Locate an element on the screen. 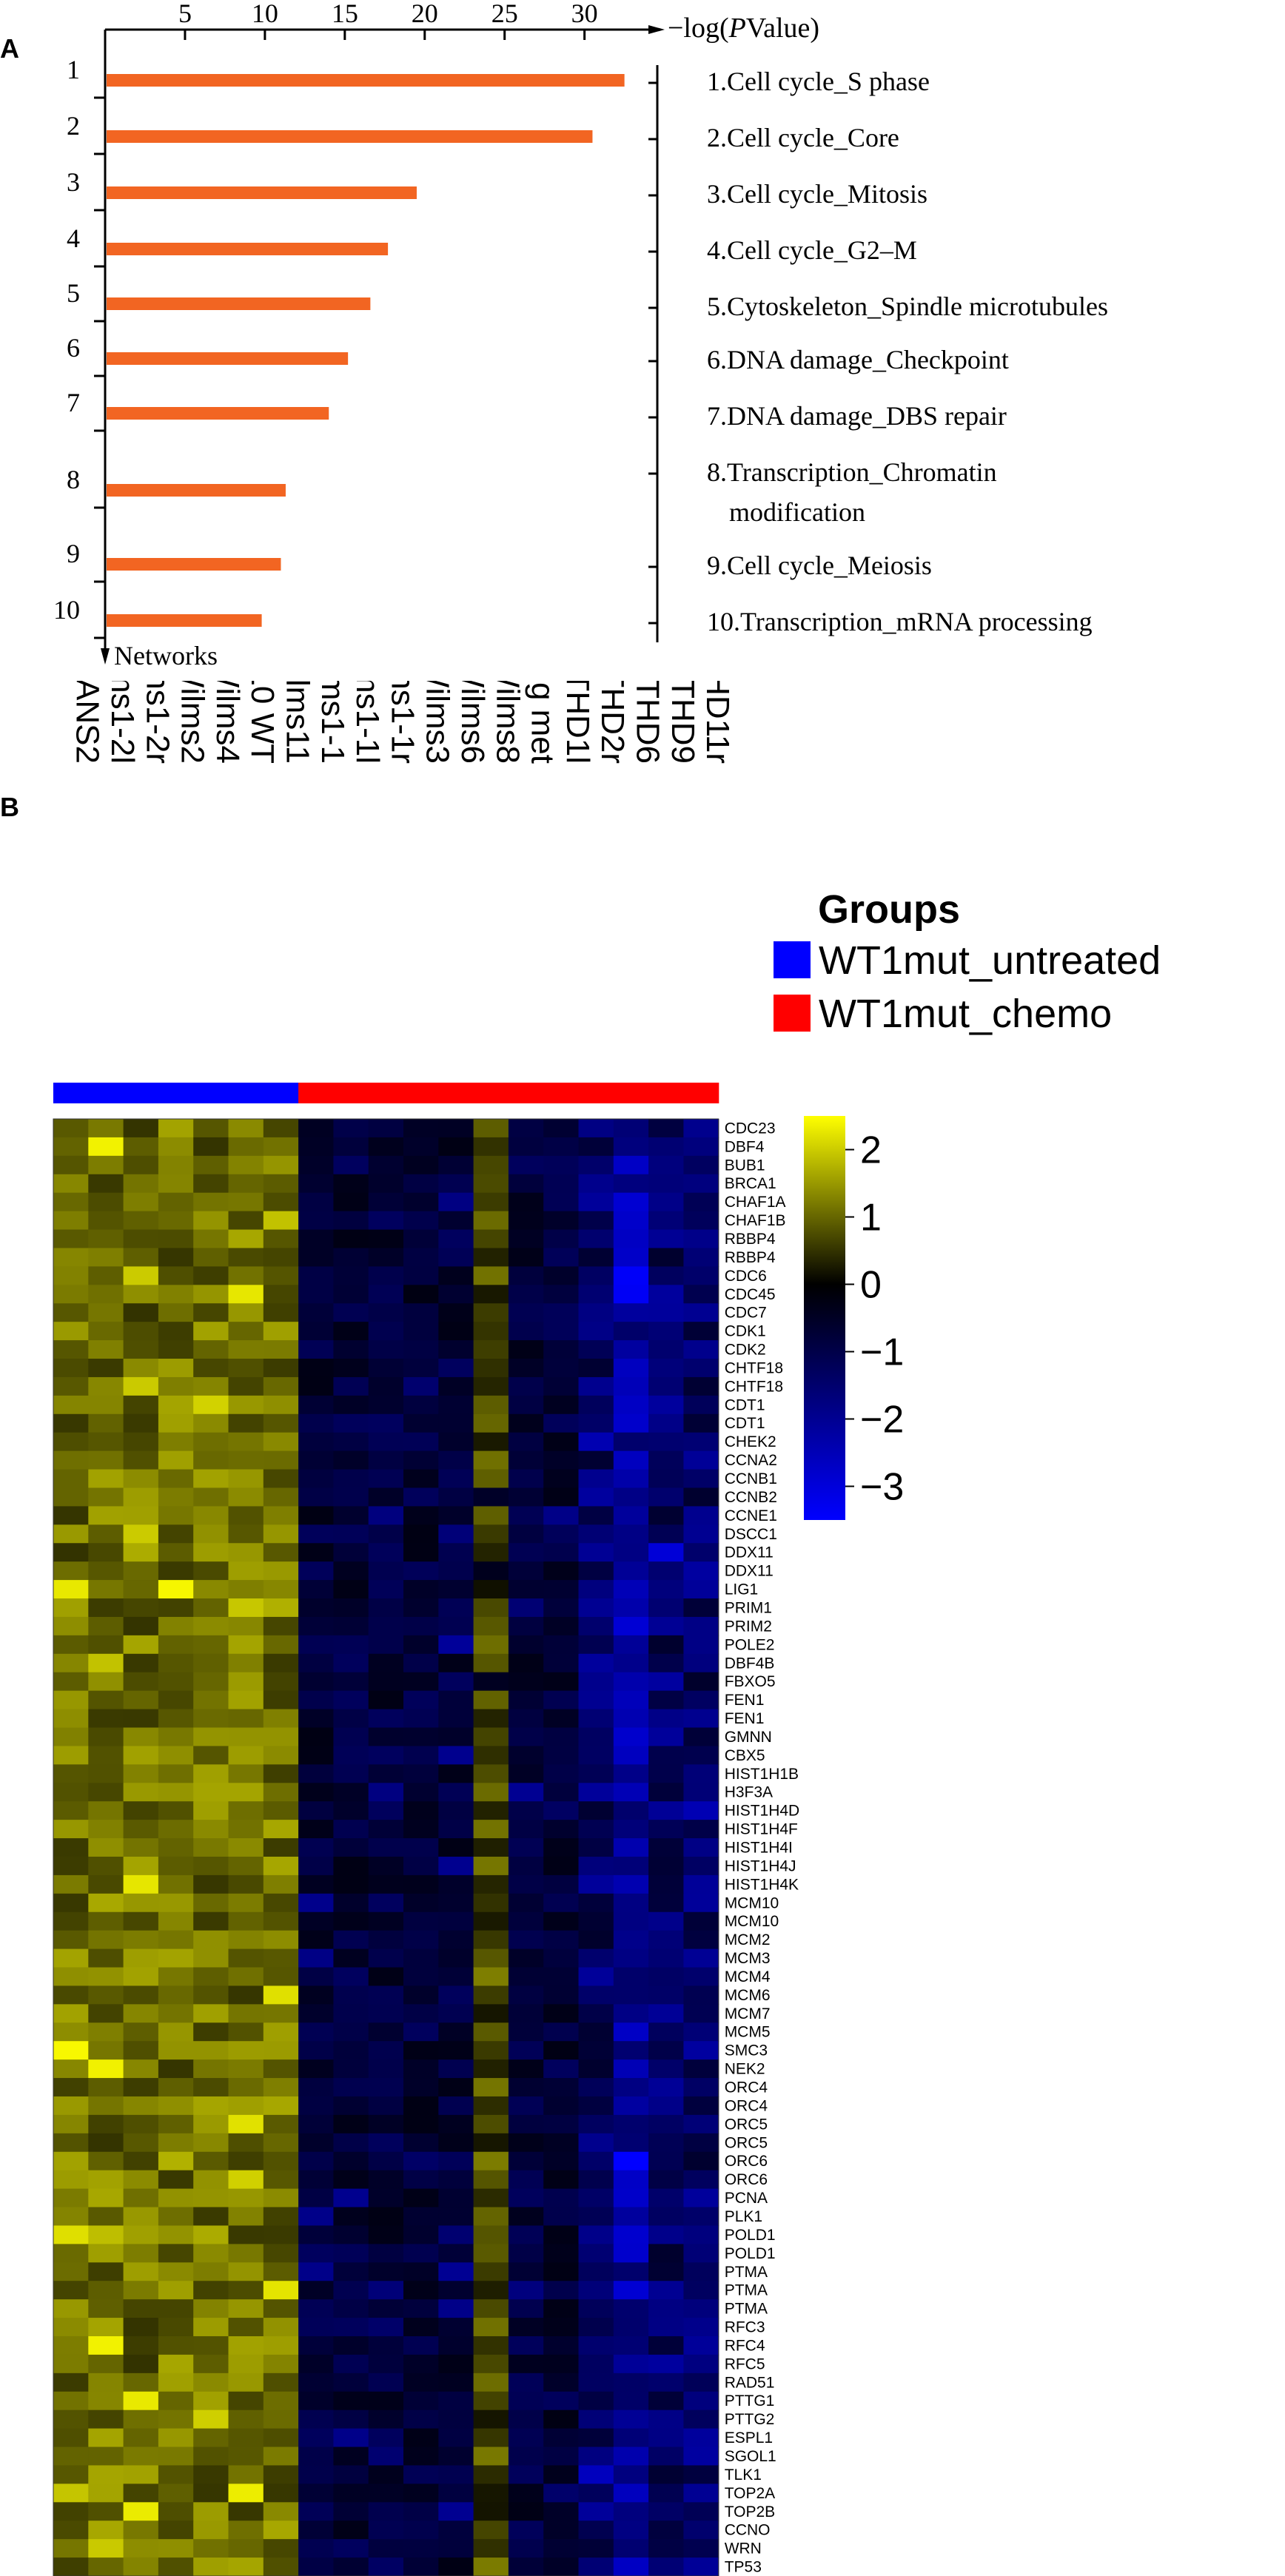 The width and height of the screenshot is (1285, 2576). sample-label: Wilms2 is located at coordinates (193, 722).